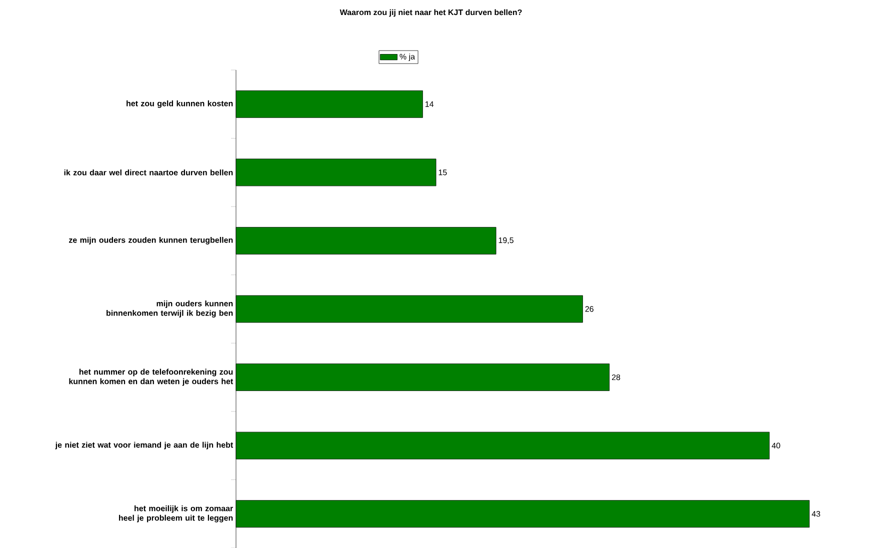 The image size is (889, 548). Describe the element at coordinates (816, 514) in the screenshot. I see `data-label: 43` at that location.